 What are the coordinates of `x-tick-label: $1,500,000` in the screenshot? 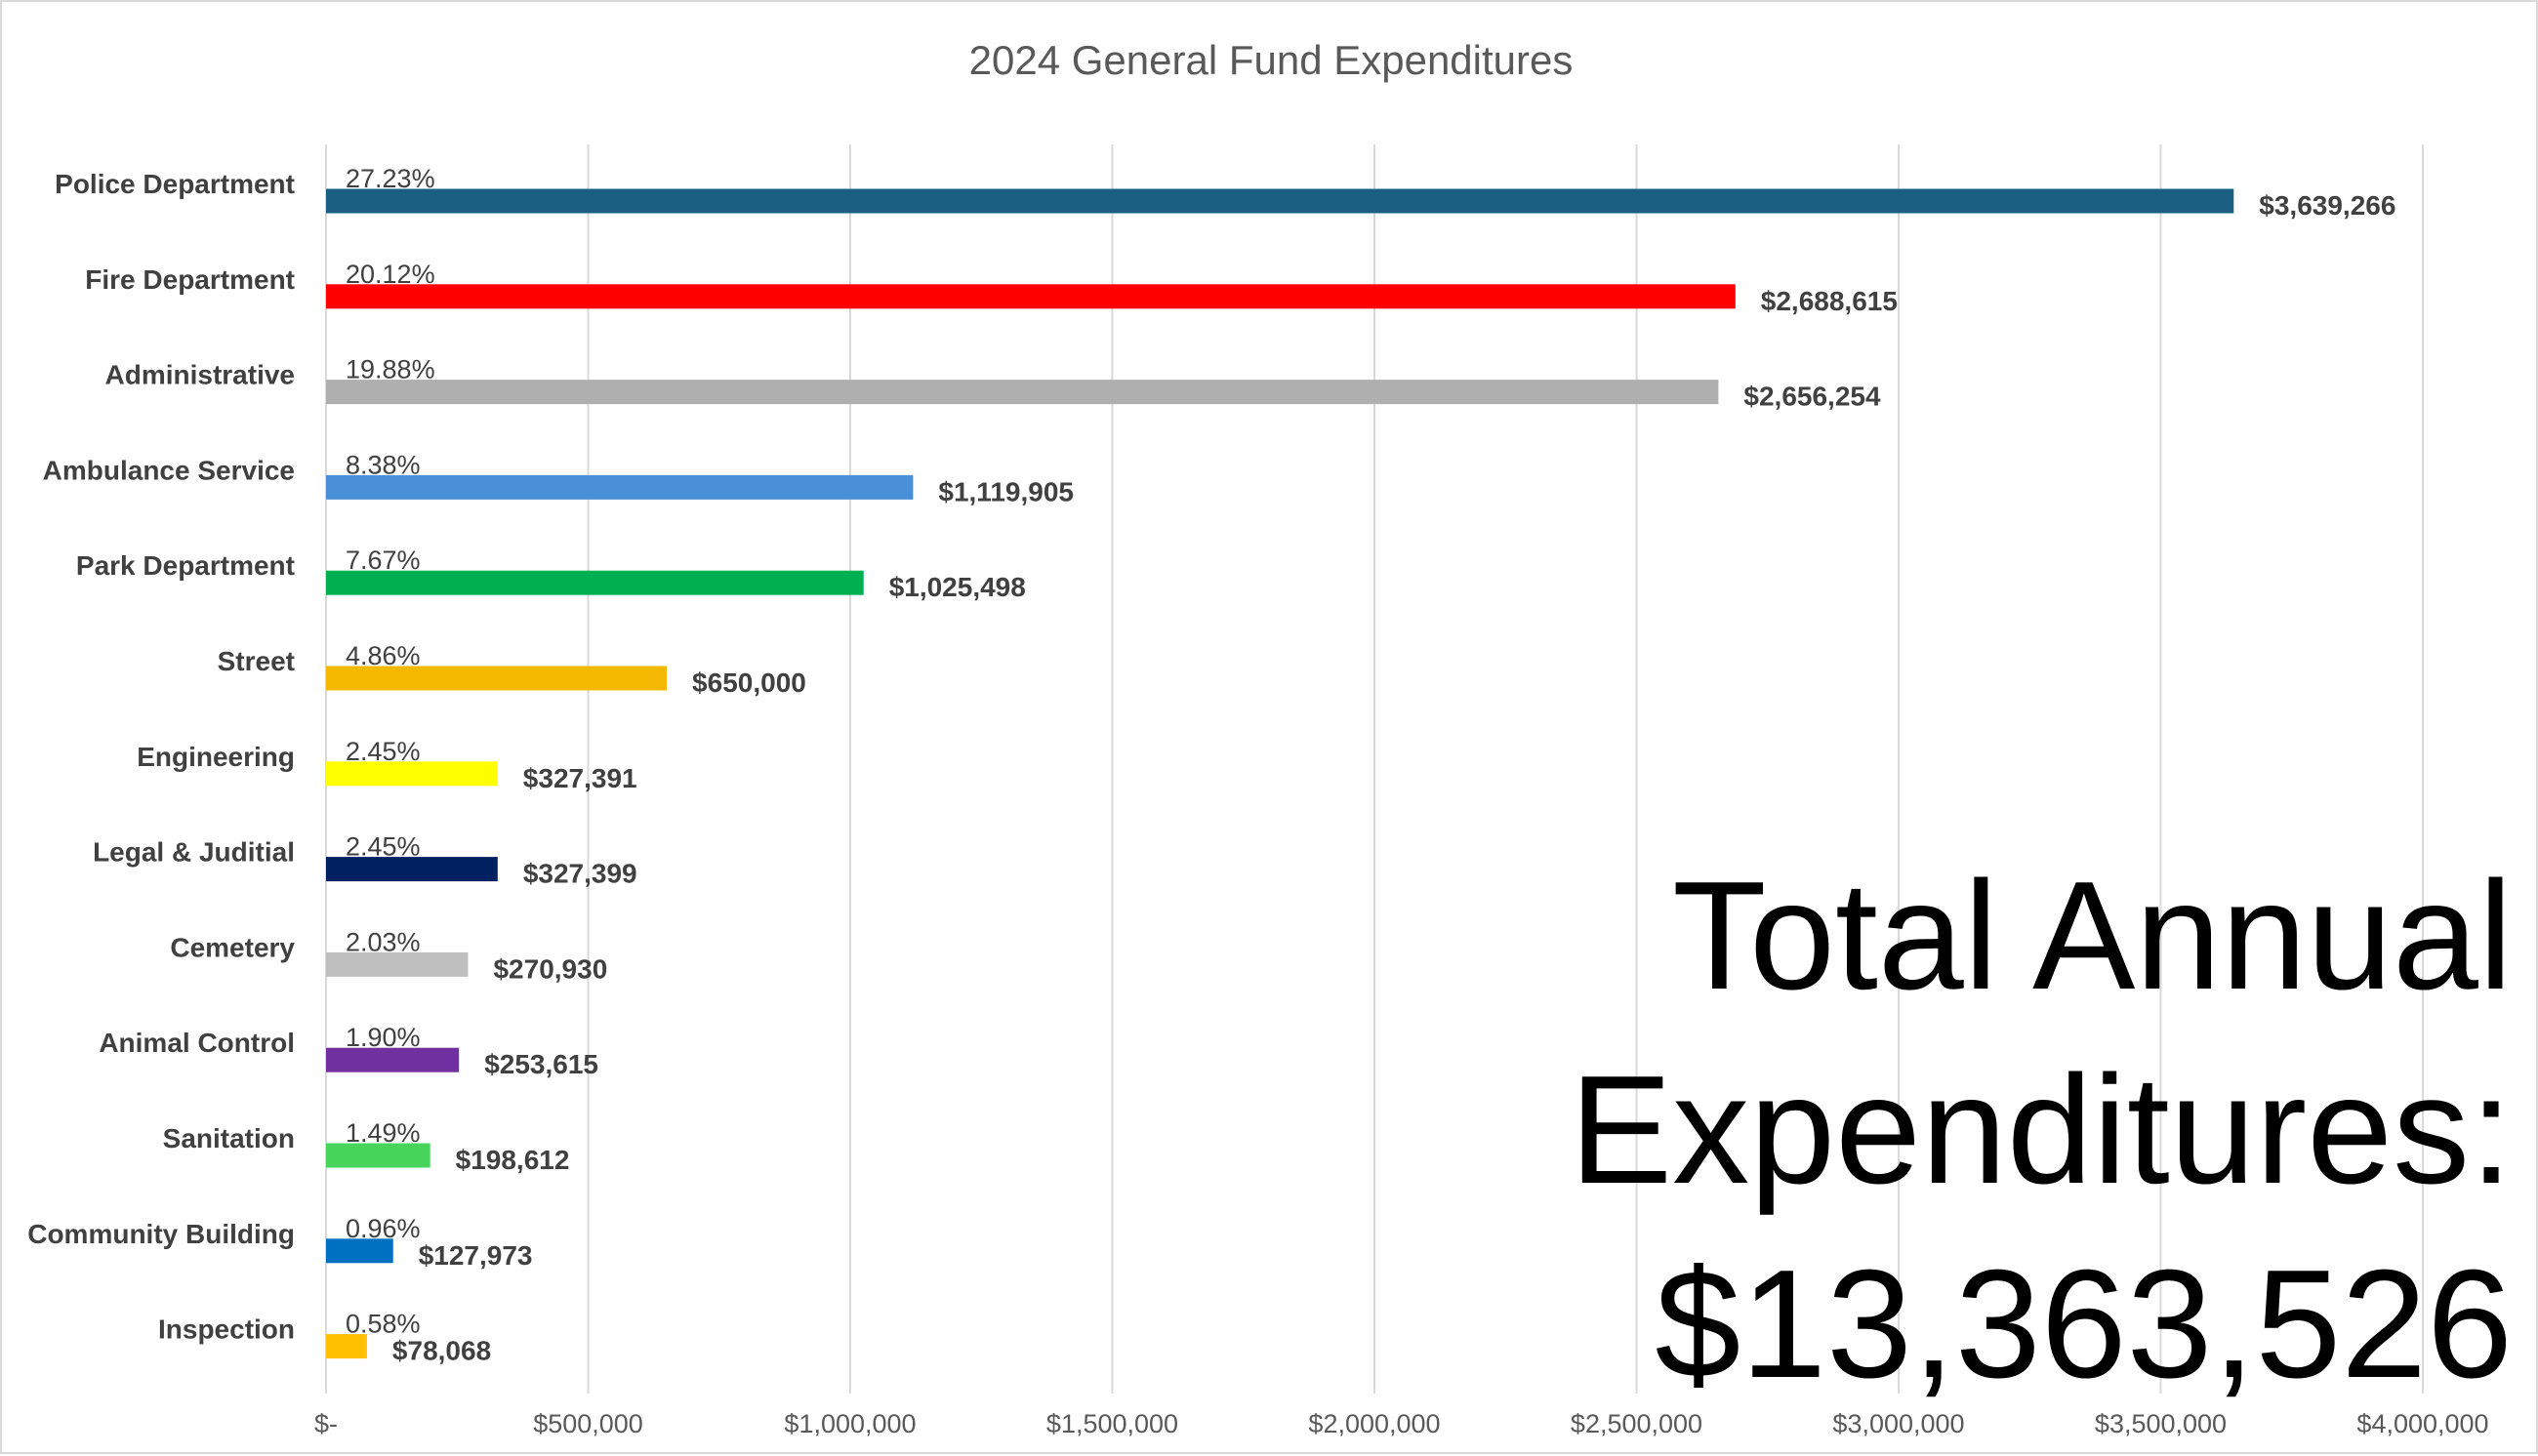 It's located at (1112, 1423).